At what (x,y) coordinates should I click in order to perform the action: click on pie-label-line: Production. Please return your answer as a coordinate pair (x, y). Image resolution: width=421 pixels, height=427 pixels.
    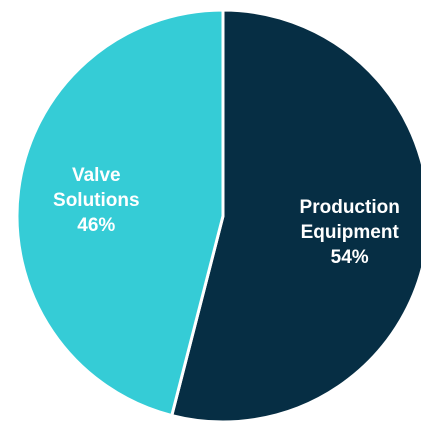
    Looking at the image, I should click on (350, 207).